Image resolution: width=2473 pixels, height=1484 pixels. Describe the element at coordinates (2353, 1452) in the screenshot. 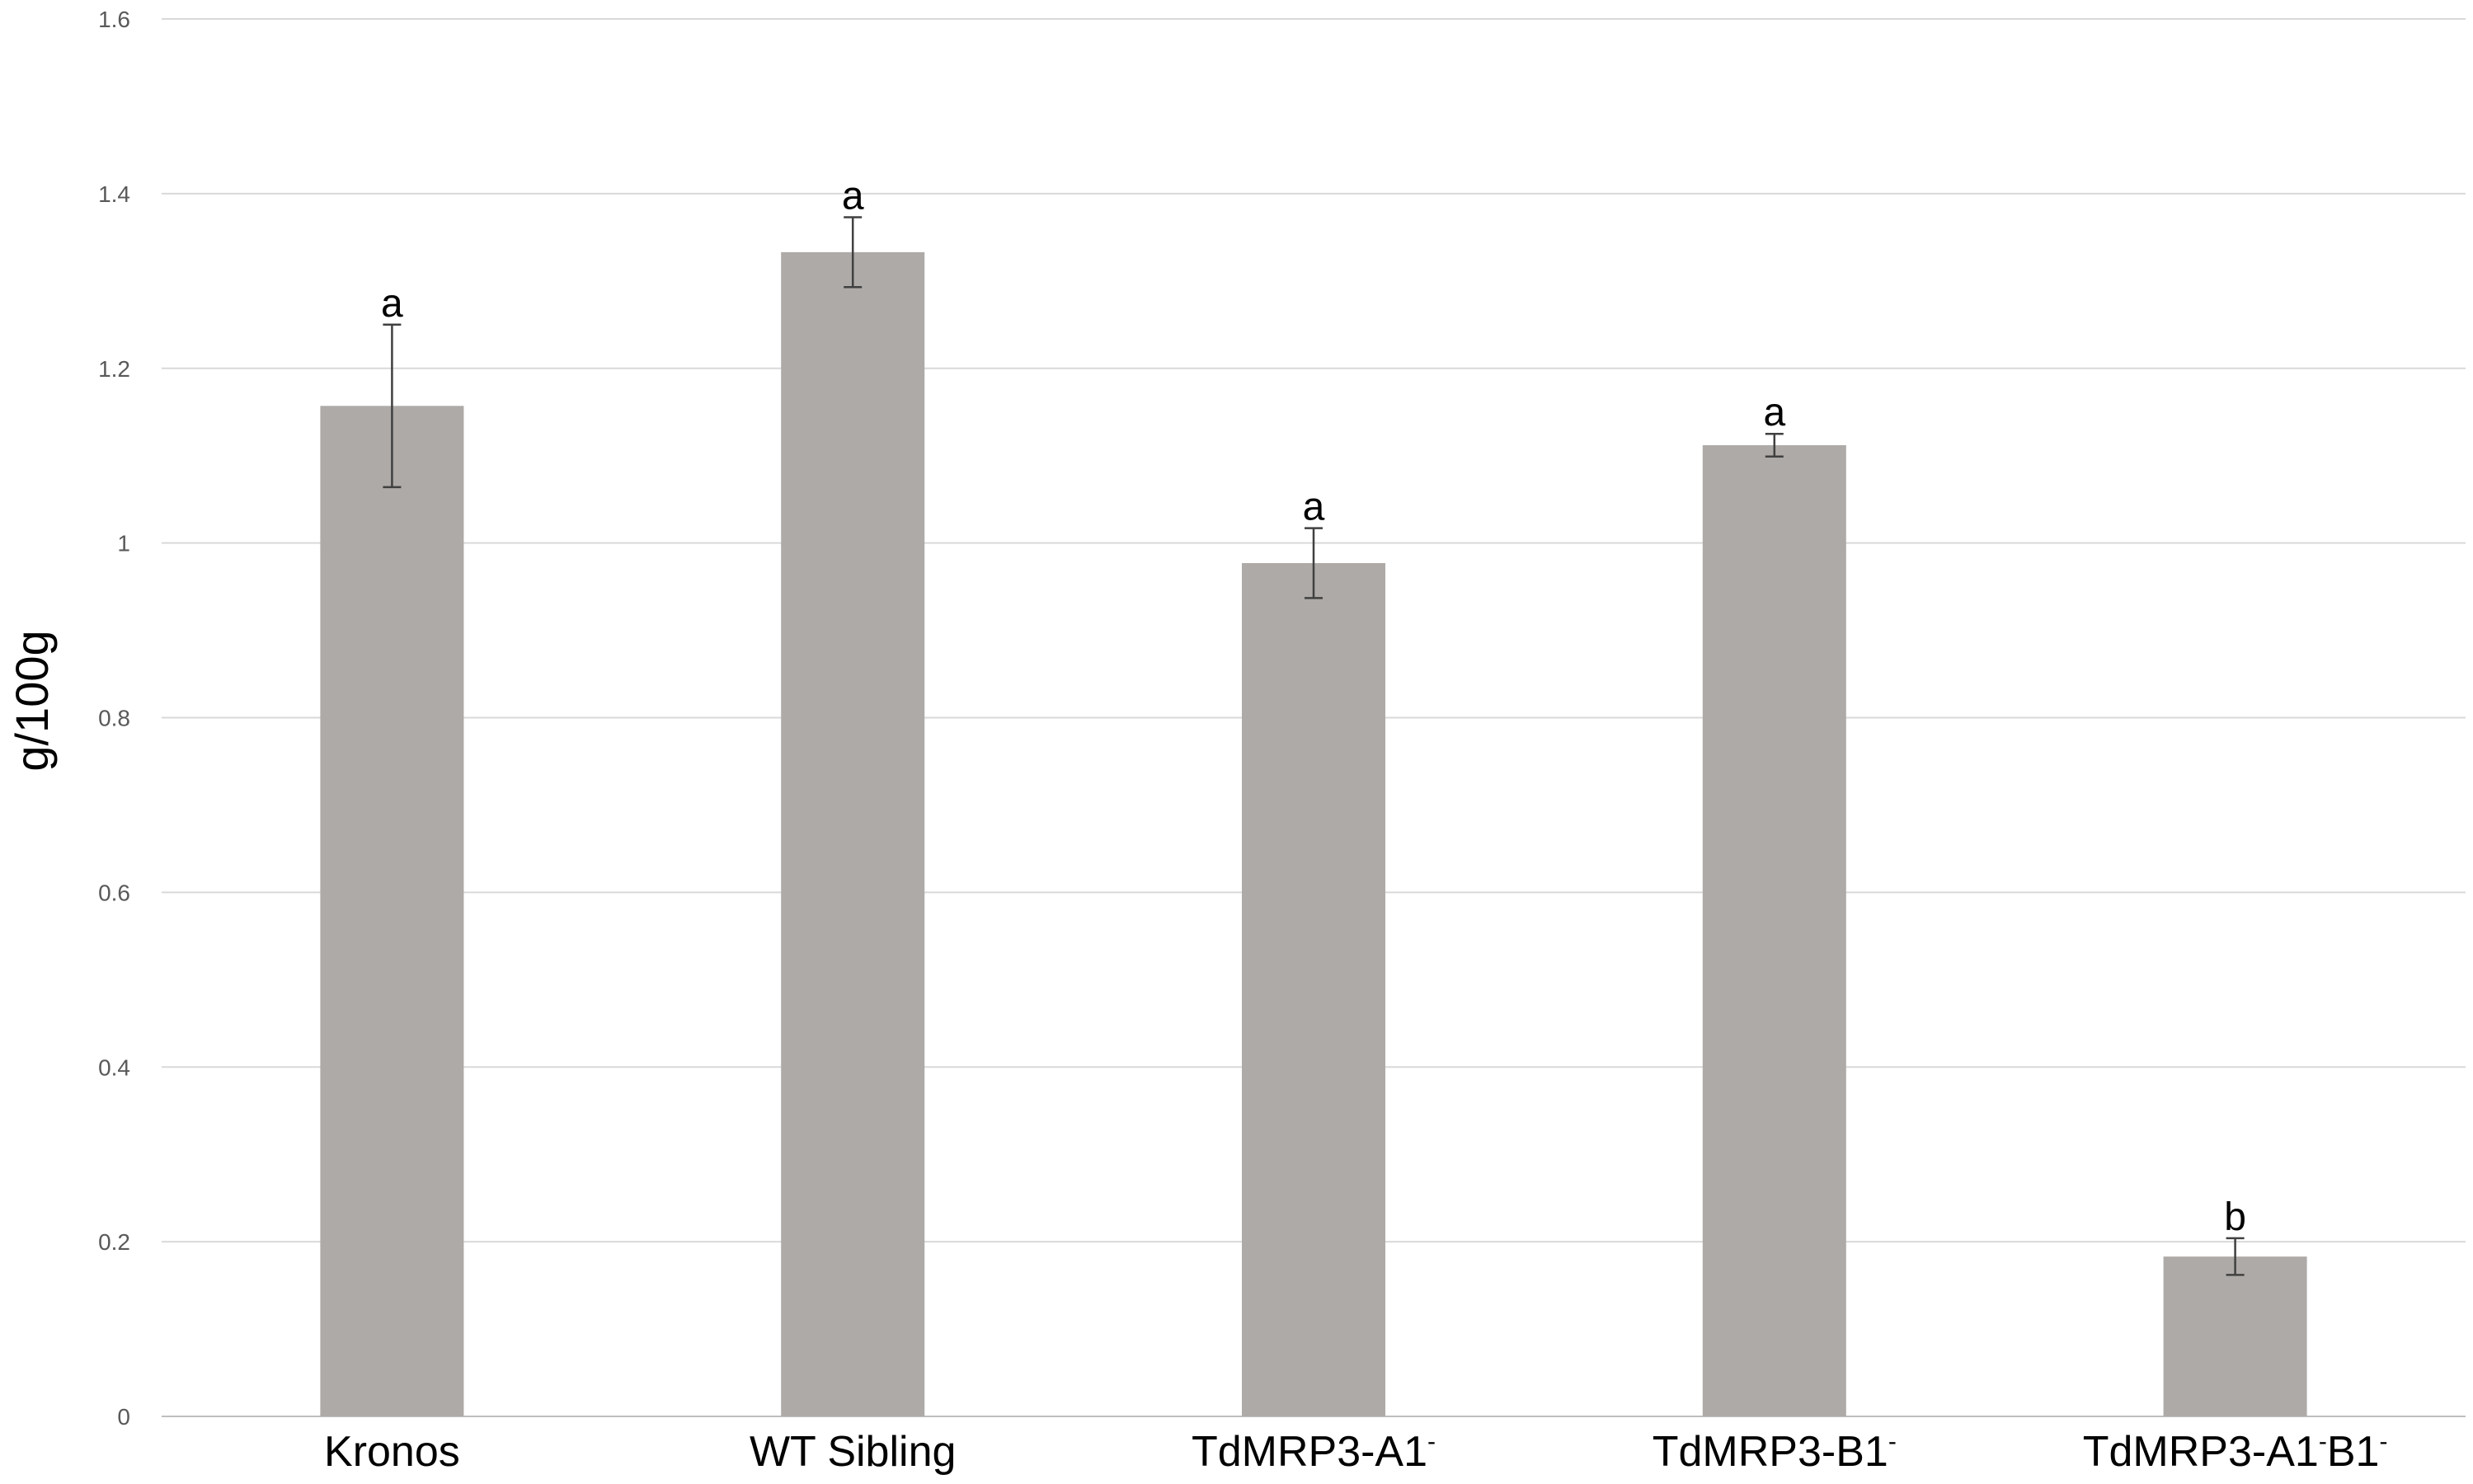

I see `x-tick-label-text: B1` at that location.